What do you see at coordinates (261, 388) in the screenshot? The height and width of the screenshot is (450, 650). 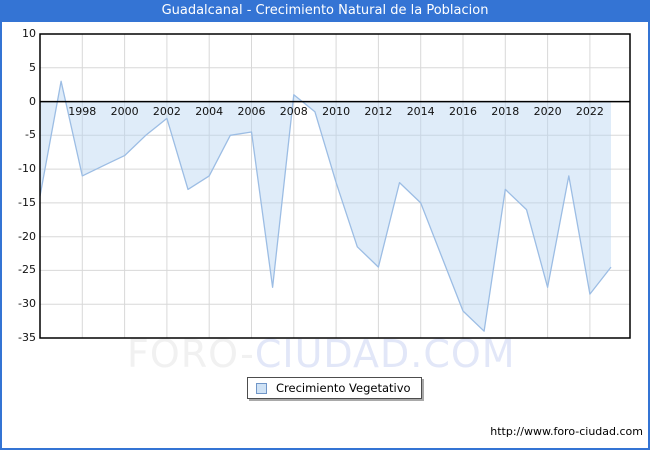 I see `legend-swatch-icon` at bounding box center [261, 388].